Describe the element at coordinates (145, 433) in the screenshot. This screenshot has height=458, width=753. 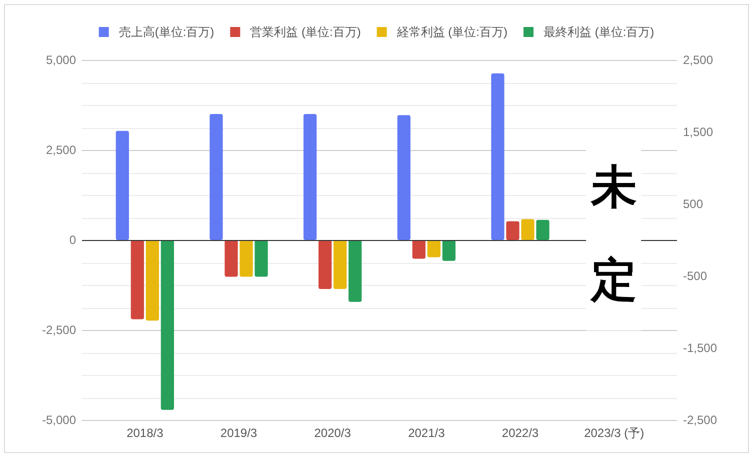
I see `x-tick-label: 2018/3` at that location.